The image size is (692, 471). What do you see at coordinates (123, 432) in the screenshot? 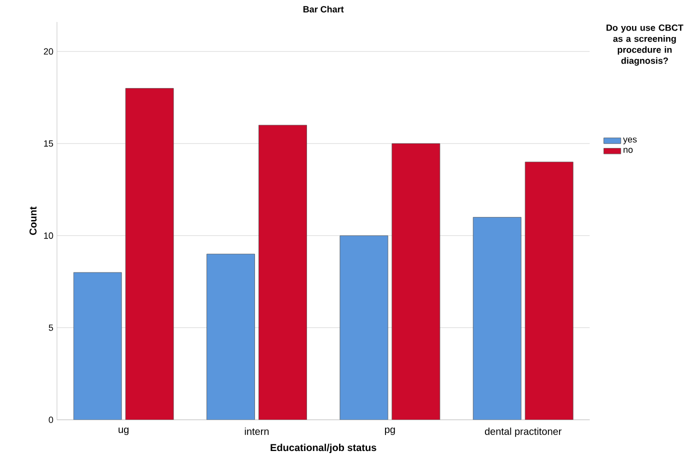
I see `x-tick-label: ug` at bounding box center [123, 432].